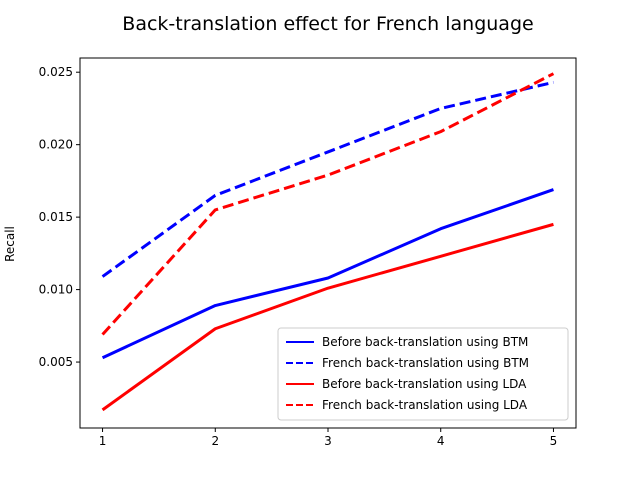 Image resolution: width=640 pixels, height=480 pixels. Describe the element at coordinates (425, 405) in the screenshot. I see `legend-label-4: French back-translation using LDA` at that location.